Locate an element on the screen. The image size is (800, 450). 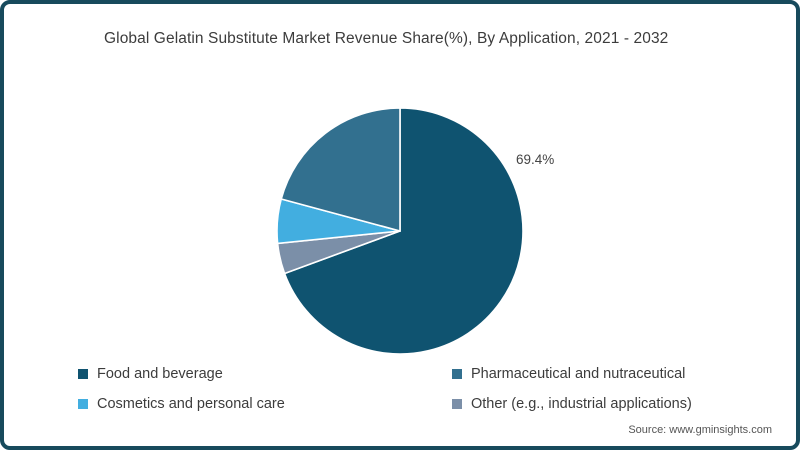
legend-item-food-and-beverage: Food and beverage is located at coordinates (150, 374).